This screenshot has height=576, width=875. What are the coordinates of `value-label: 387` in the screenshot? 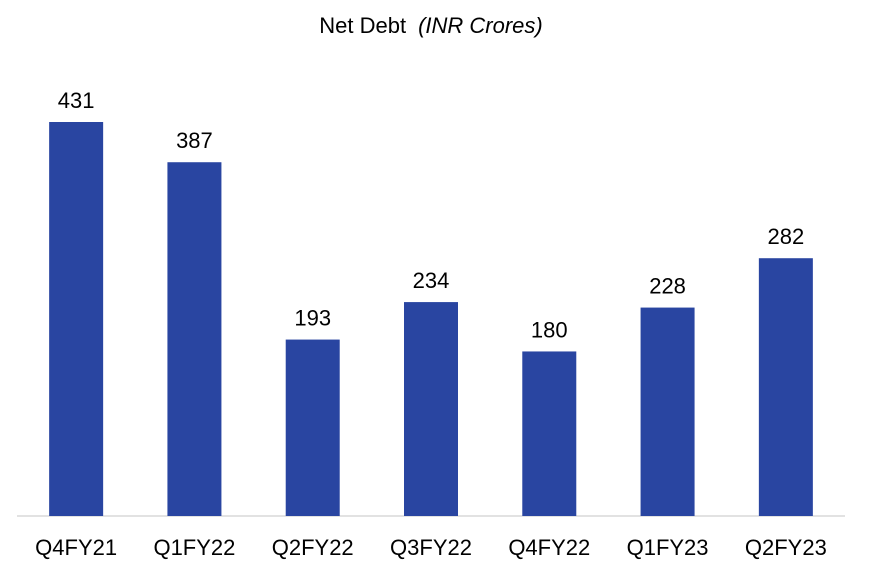 It's located at (194, 140).